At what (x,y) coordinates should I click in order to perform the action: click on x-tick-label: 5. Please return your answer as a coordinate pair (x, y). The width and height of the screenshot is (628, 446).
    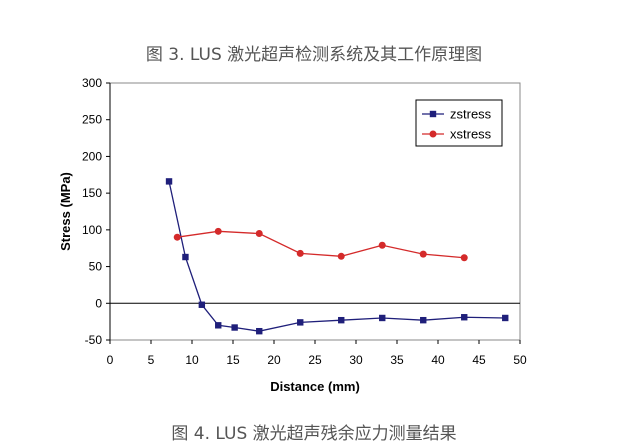
    Looking at the image, I should click on (151, 360).